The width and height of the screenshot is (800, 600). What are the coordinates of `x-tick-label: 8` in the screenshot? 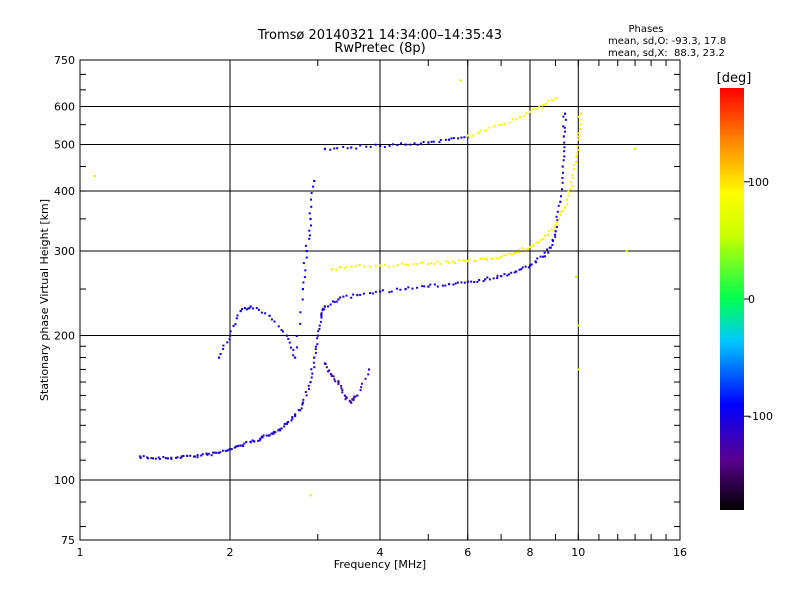 It's located at (530, 552).